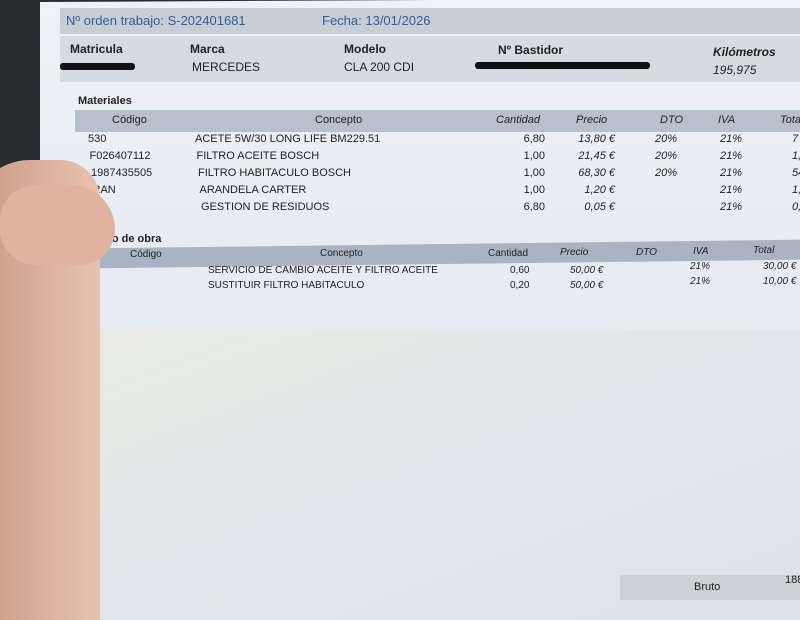  Describe the element at coordinates (599, 207) in the screenshot. I see `table-cell: 0,05 €` at that location.